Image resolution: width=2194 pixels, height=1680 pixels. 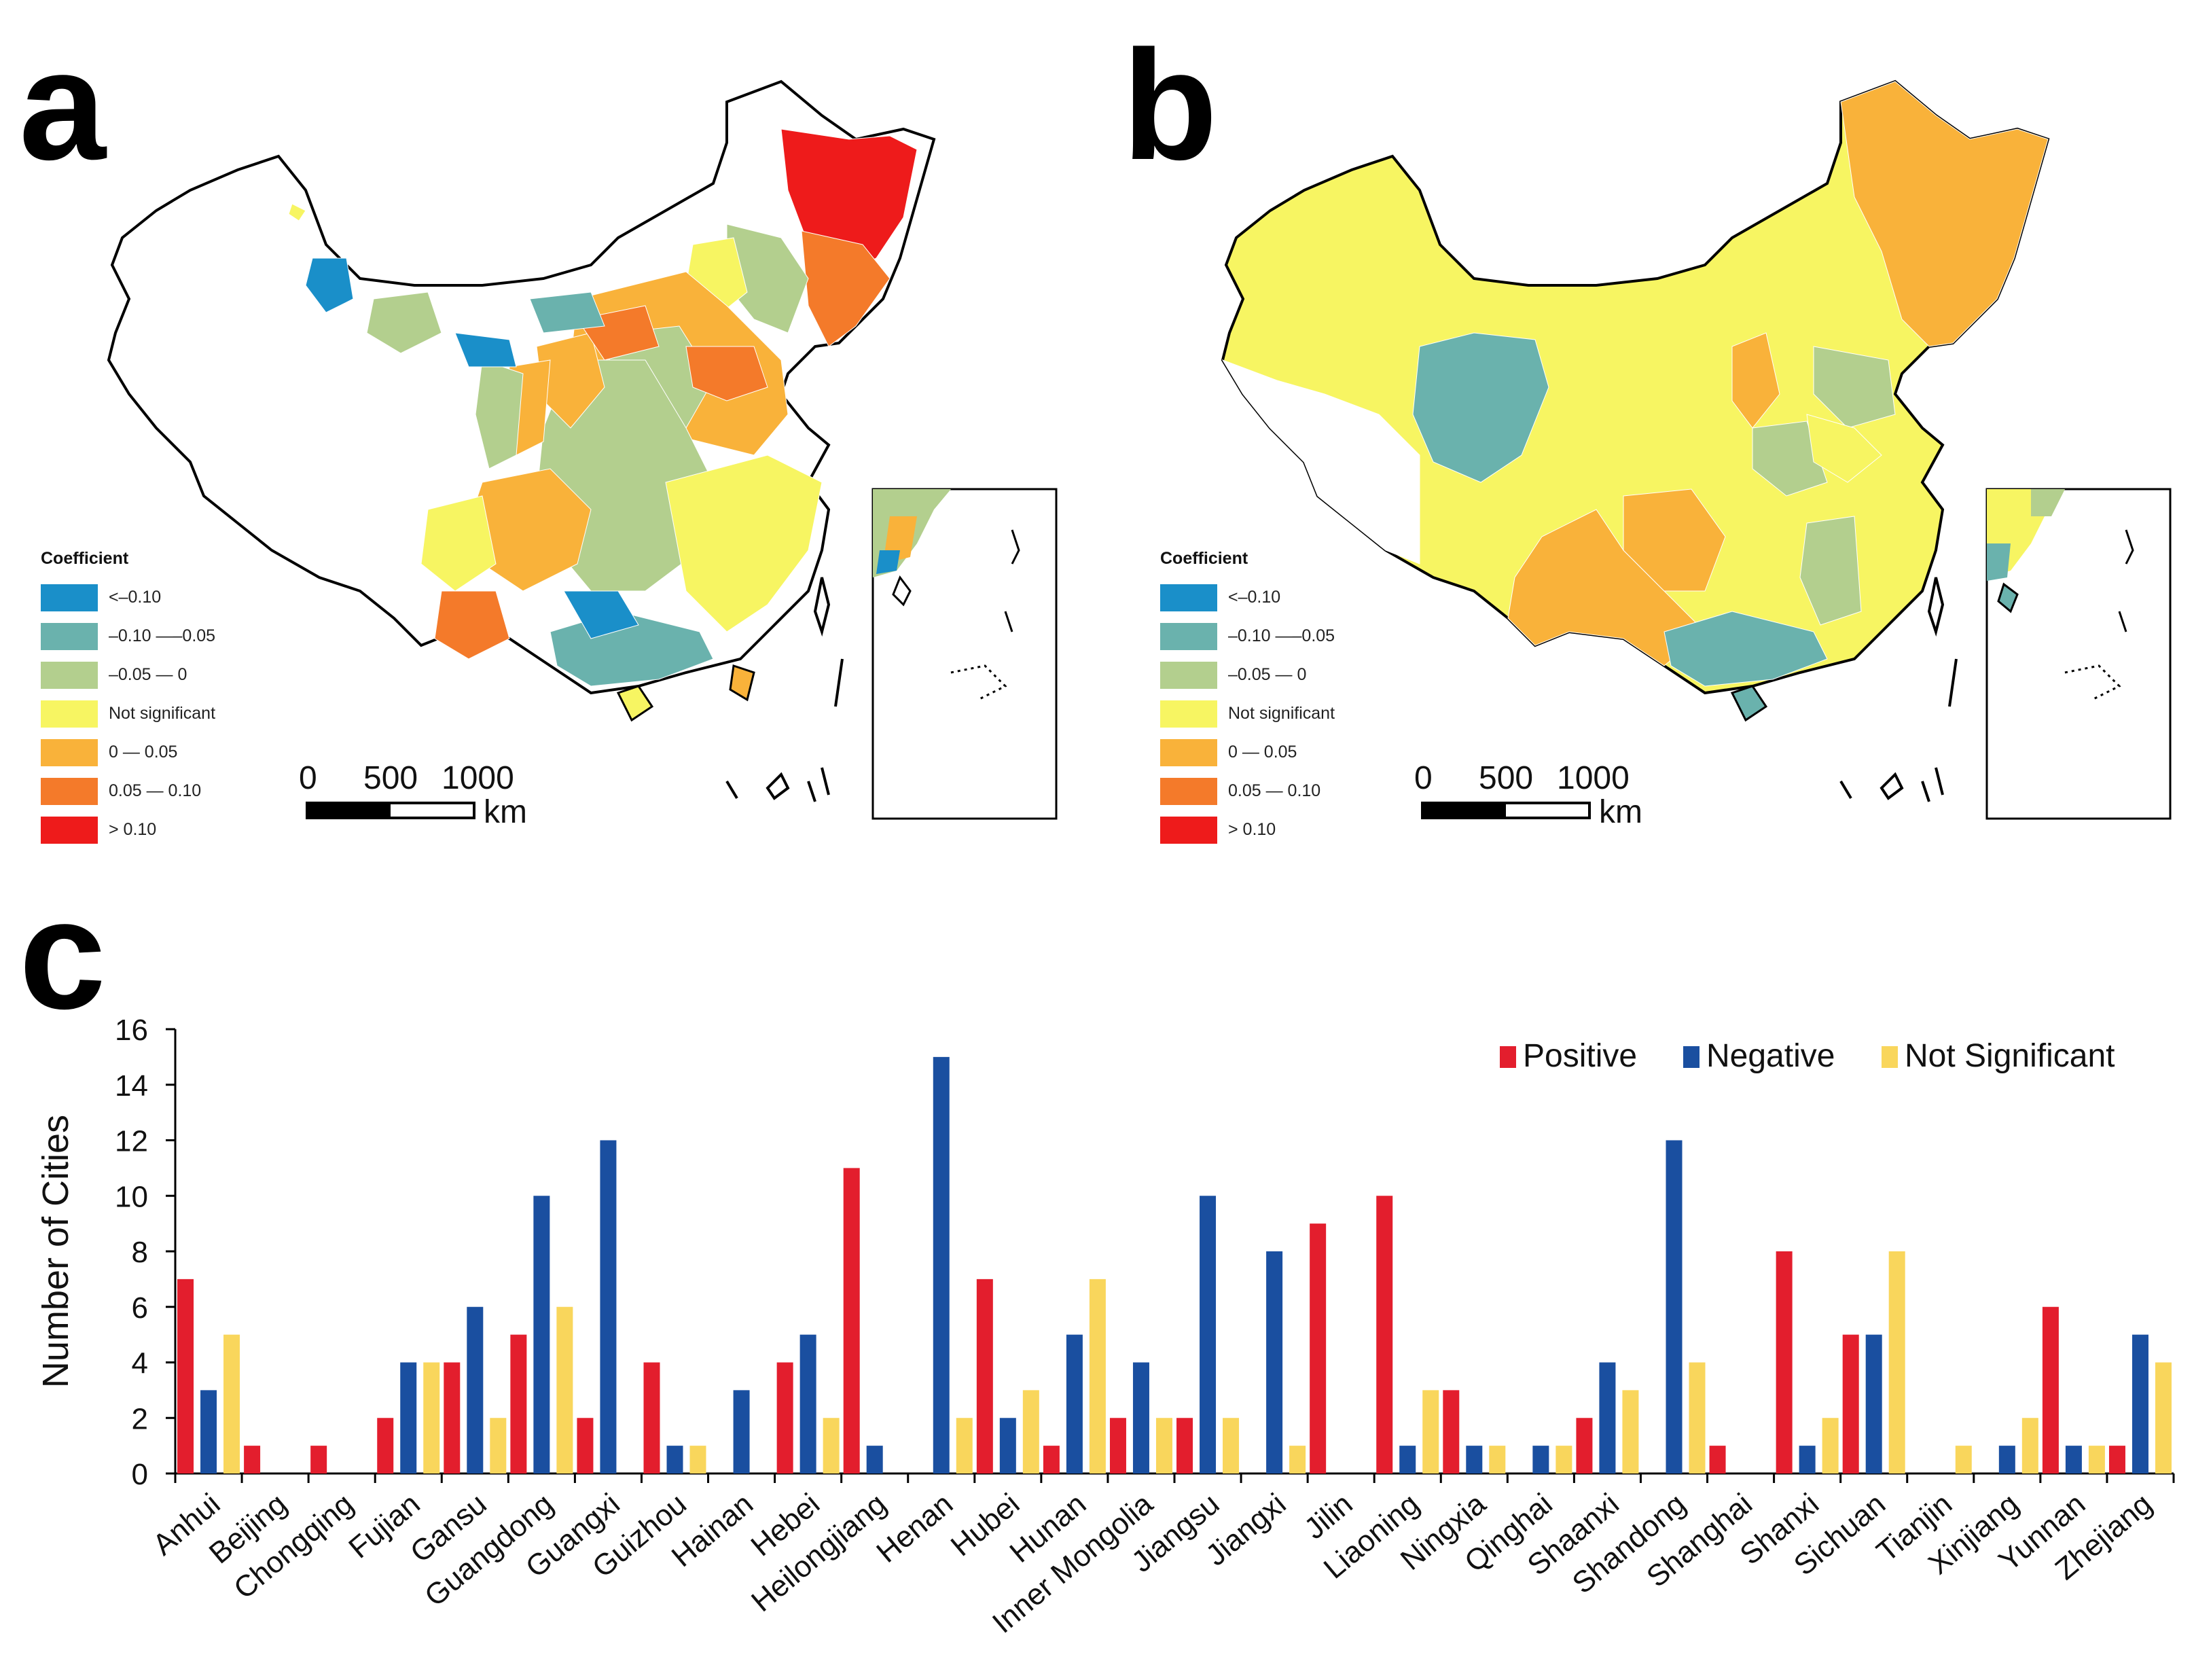 I want to click on scale-bar-graphic, so click(x=390, y=810).